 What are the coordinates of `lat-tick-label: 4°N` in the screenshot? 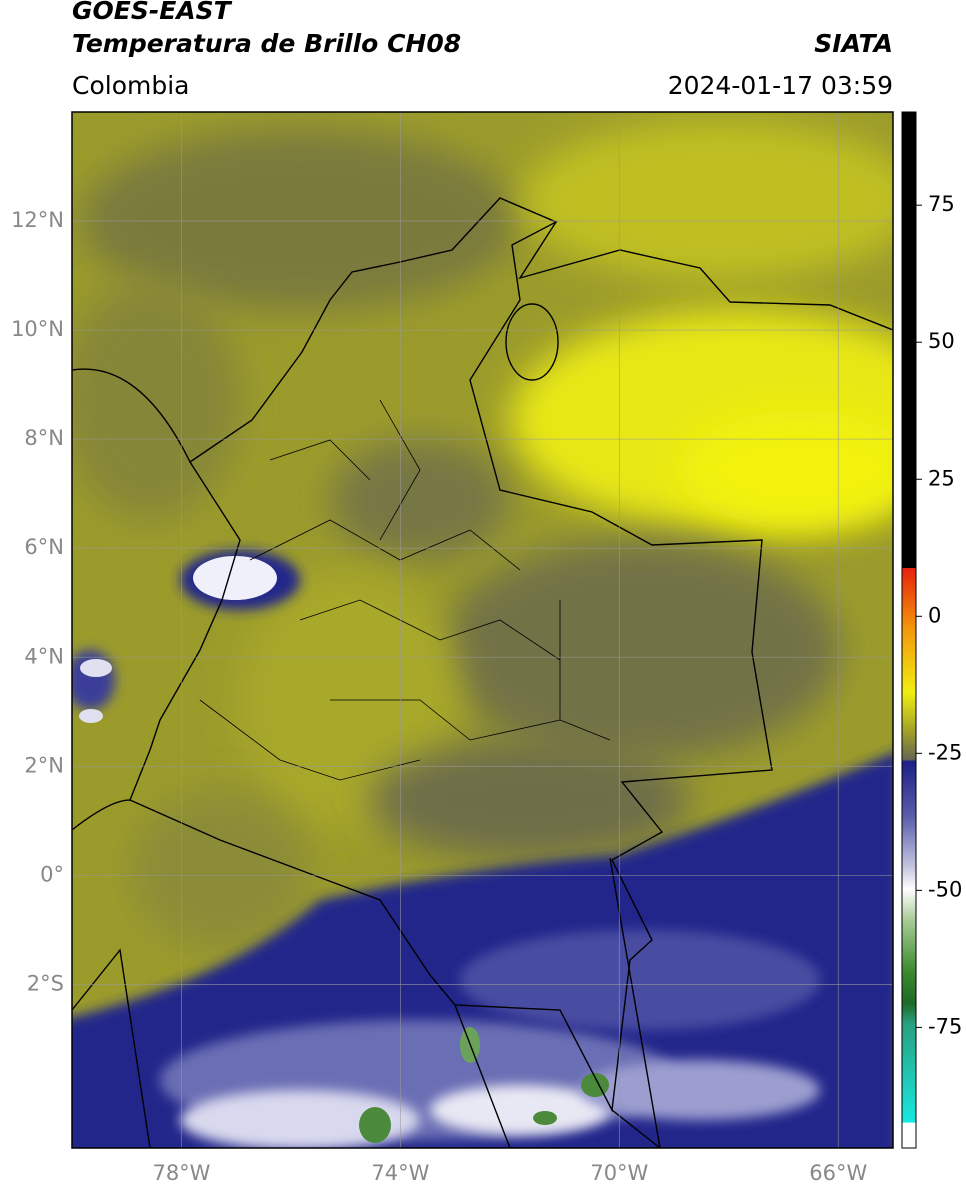 It's located at (44, 656).